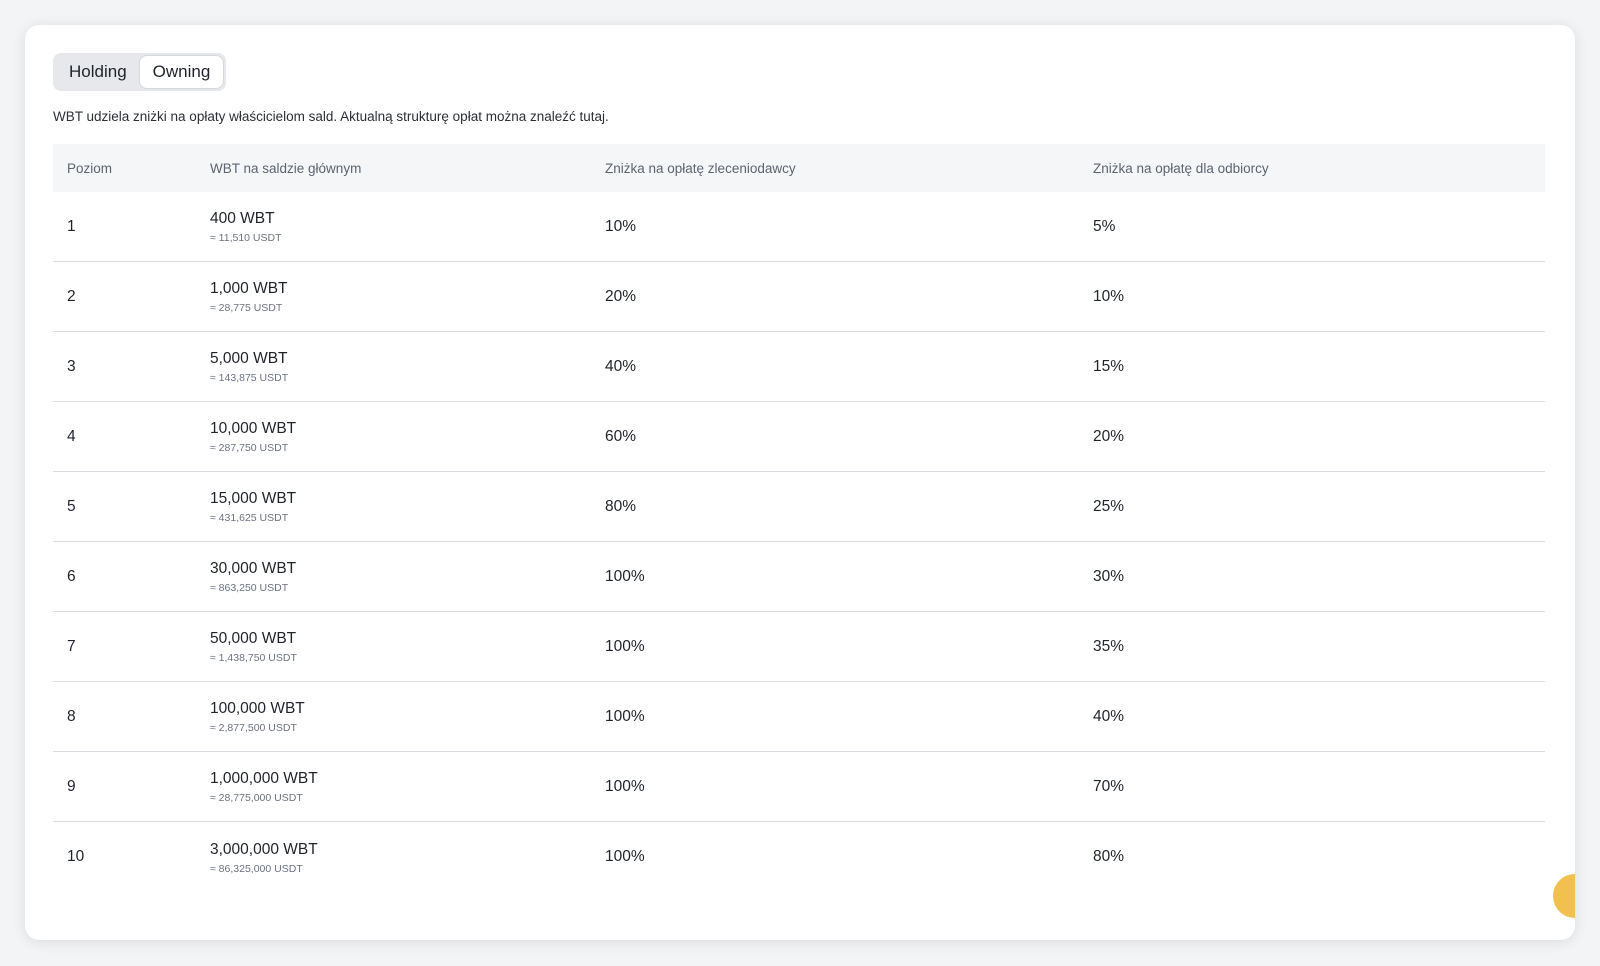 This screenshot has width=1600, height=966. I want to click on level-cell: 5, so click(71, 506).